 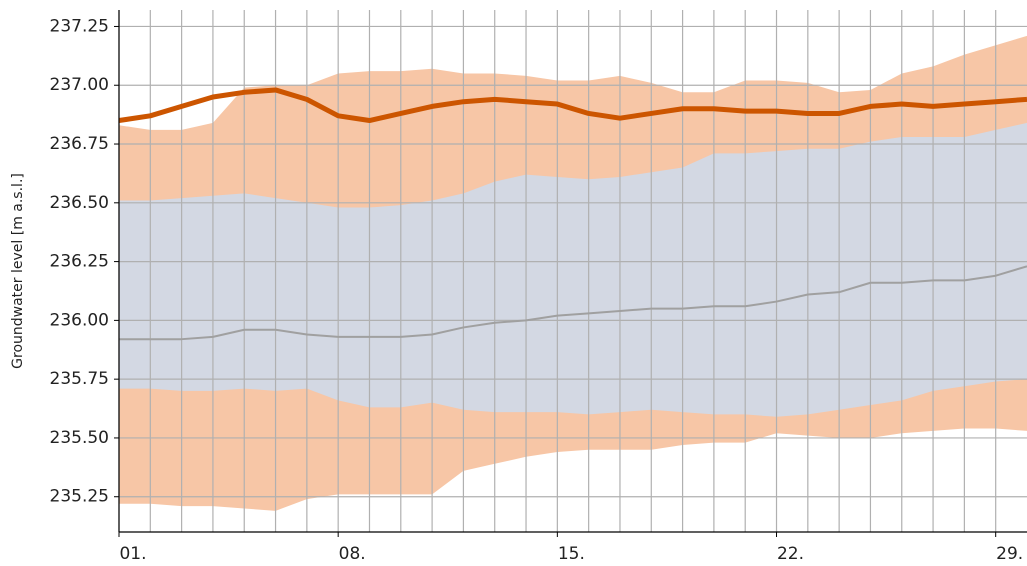 What do you see at coordinates (79, 497) in the screenshot?
I see `y-tick-label: 235.25` at bounding box center [79, 497].